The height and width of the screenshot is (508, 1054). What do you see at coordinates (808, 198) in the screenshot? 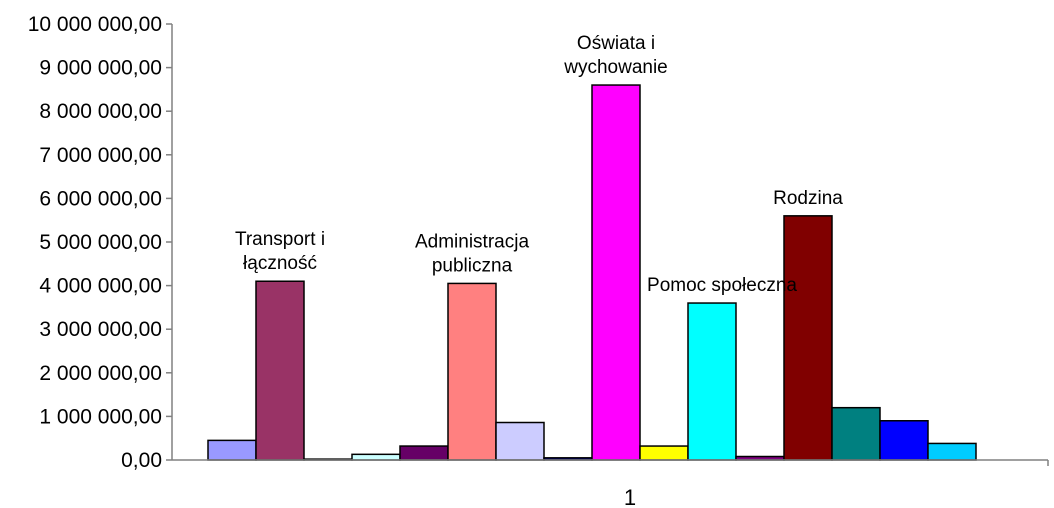
I see `category-annotation: Rodzina` at bounding box center [808, 198].